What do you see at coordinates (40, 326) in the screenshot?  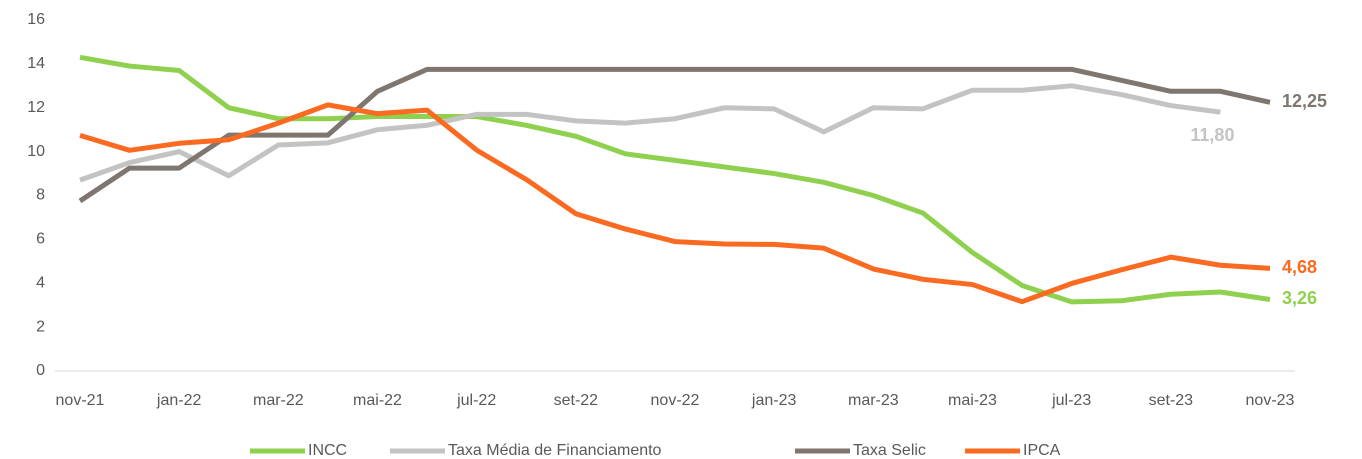 I see `y-tick-label: 2` at bounding box center [40, 326].